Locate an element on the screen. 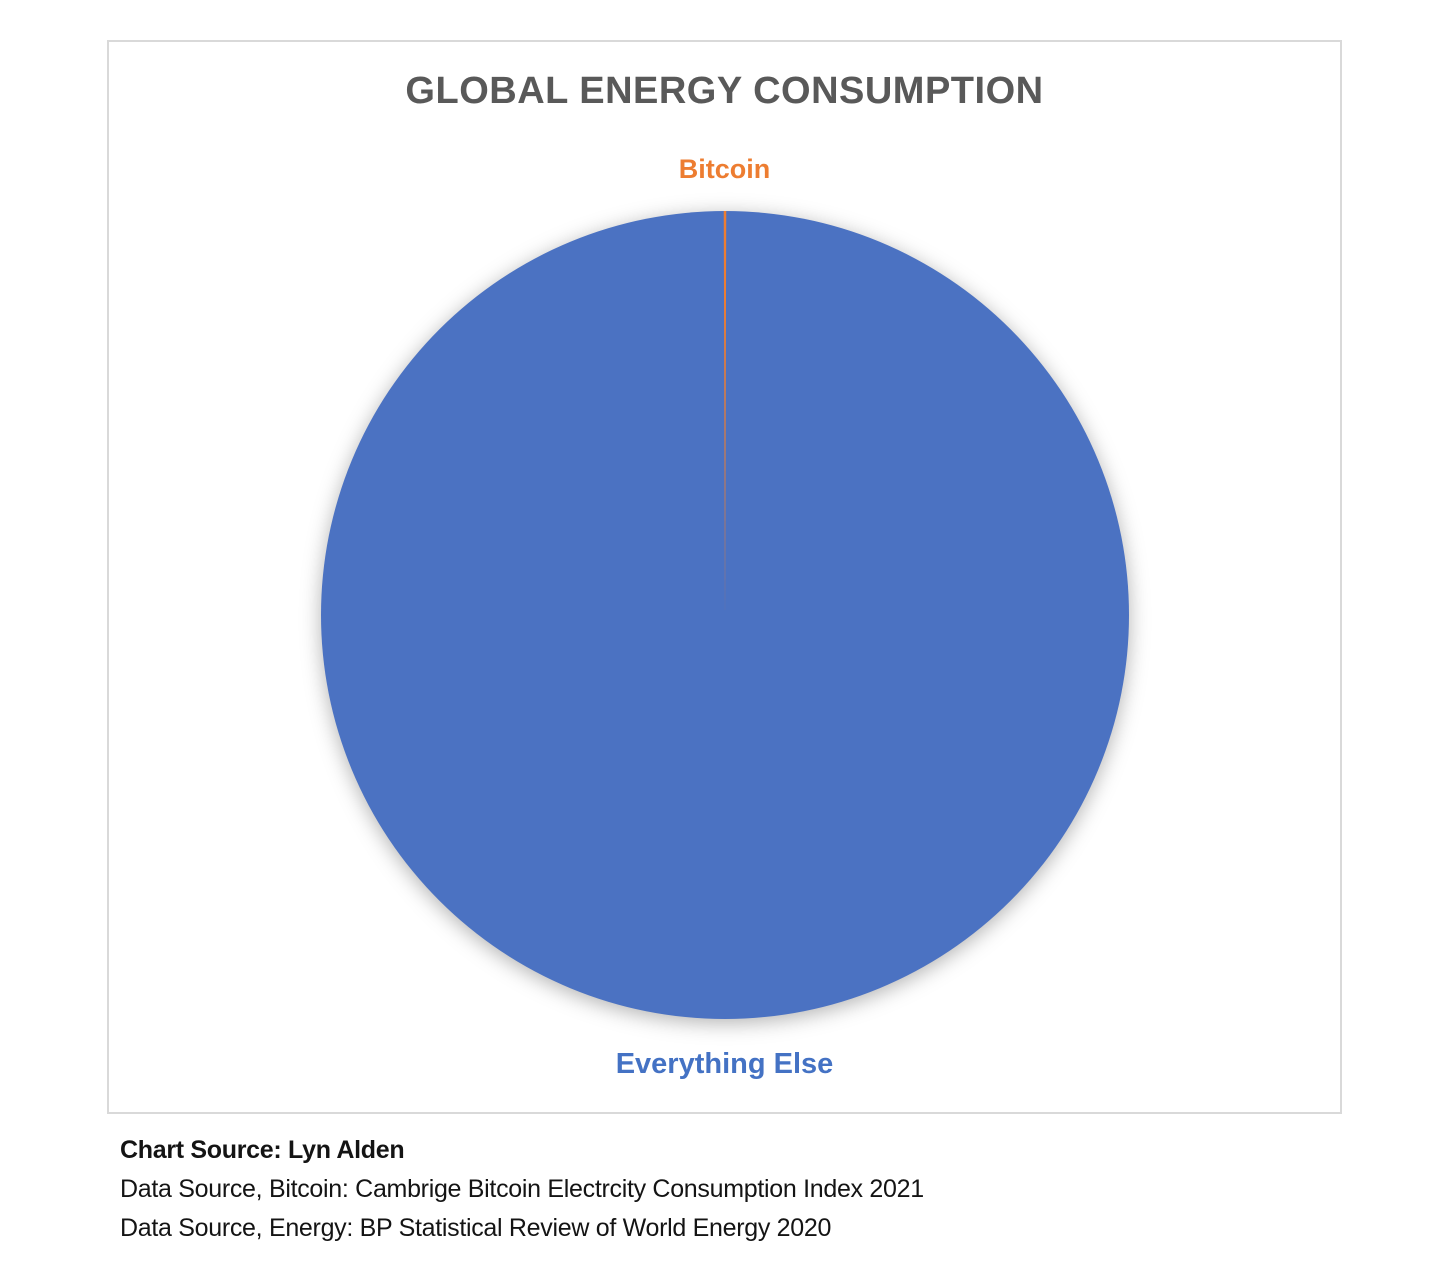  chart-source-line: Chart Source: Lyn Alden is located at coordinates (262, 1150).